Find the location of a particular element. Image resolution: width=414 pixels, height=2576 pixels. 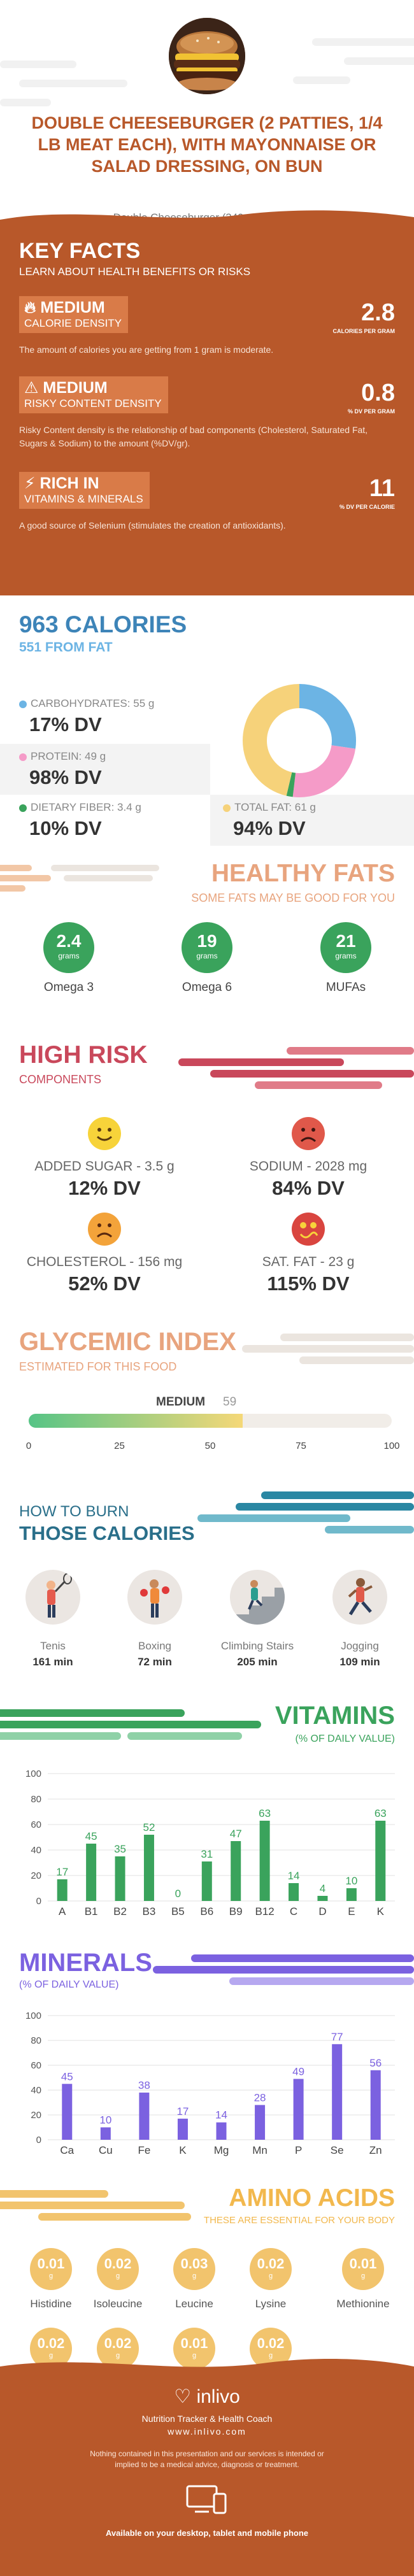

x-tick-label-E: E is located at coordinates (352, 1912).